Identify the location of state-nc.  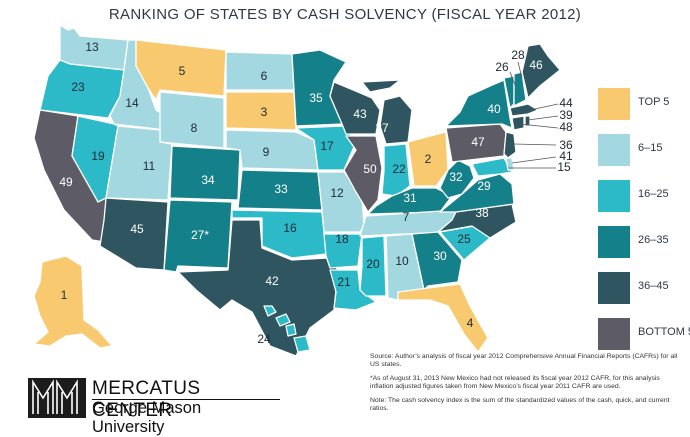
(477, 221).